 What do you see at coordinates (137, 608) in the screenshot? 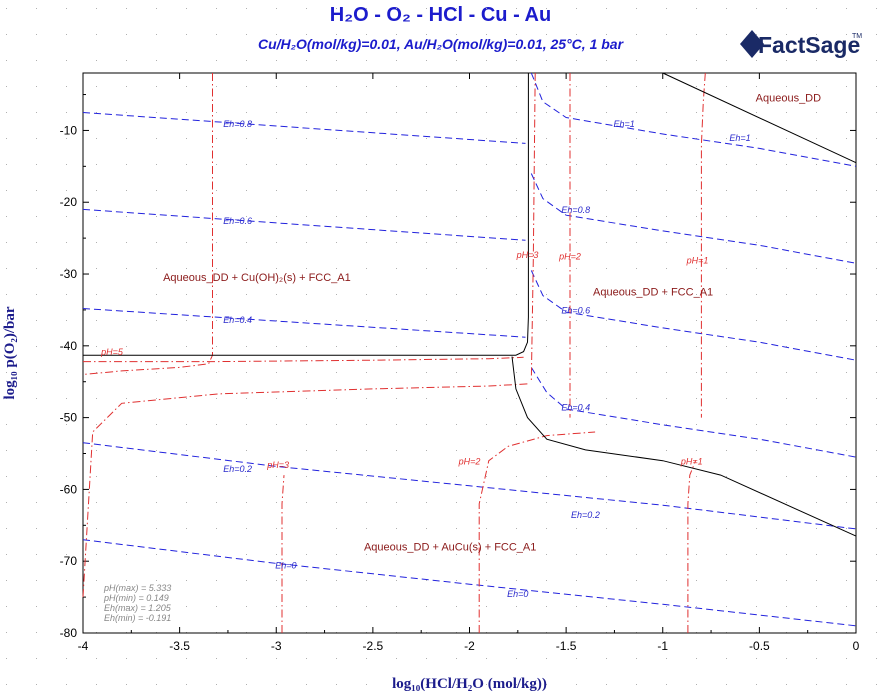
I see `stat-eh-max: Eh(max) = 1.205` at bounding box center [137, 608].